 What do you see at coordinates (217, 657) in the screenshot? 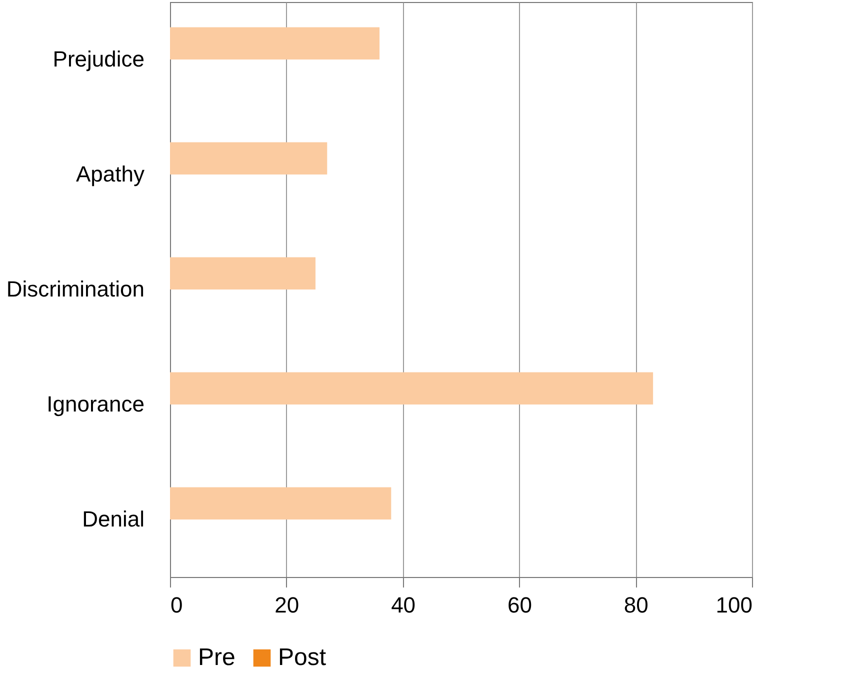
I see `legend-label: Pre` at bounding box center [217, 657].